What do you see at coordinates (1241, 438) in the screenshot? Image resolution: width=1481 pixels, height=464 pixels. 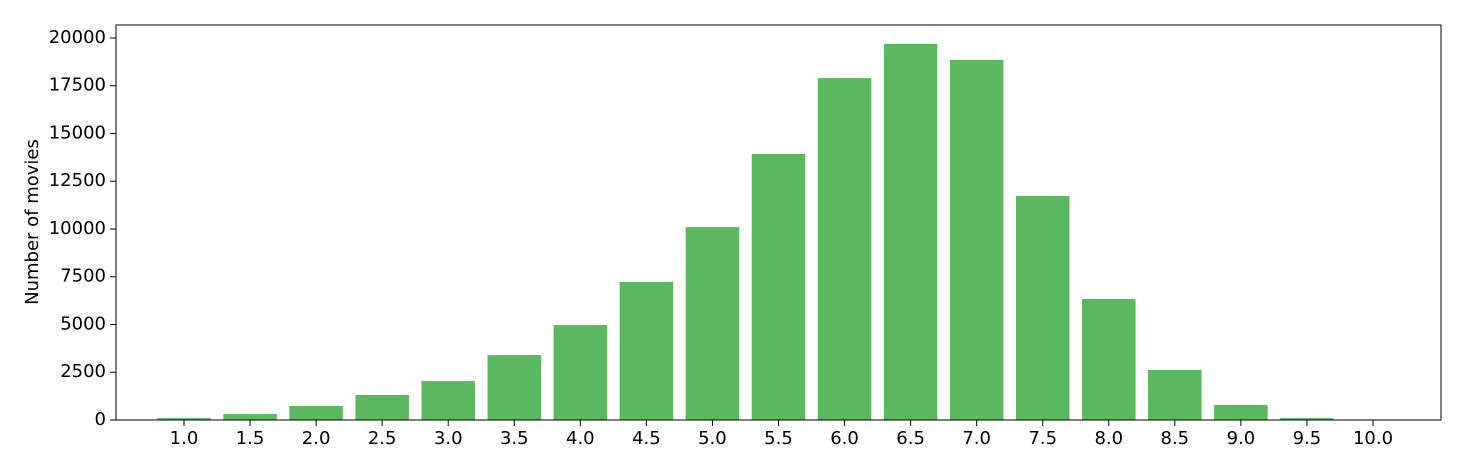 I see `x-tick-label: 9.0` at bounding box center [1241, 438].